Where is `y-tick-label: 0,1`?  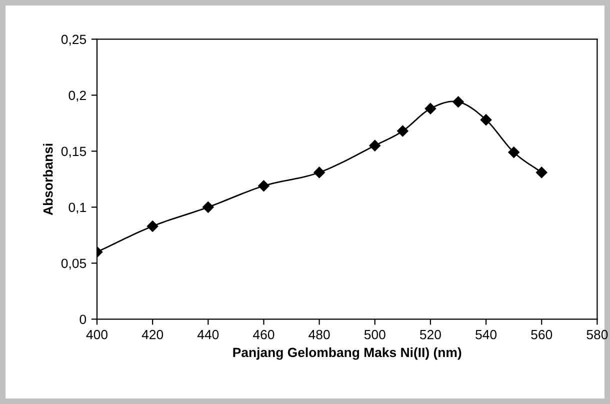
y-tick-label: 0,1 is located at coordinates (77, 208).